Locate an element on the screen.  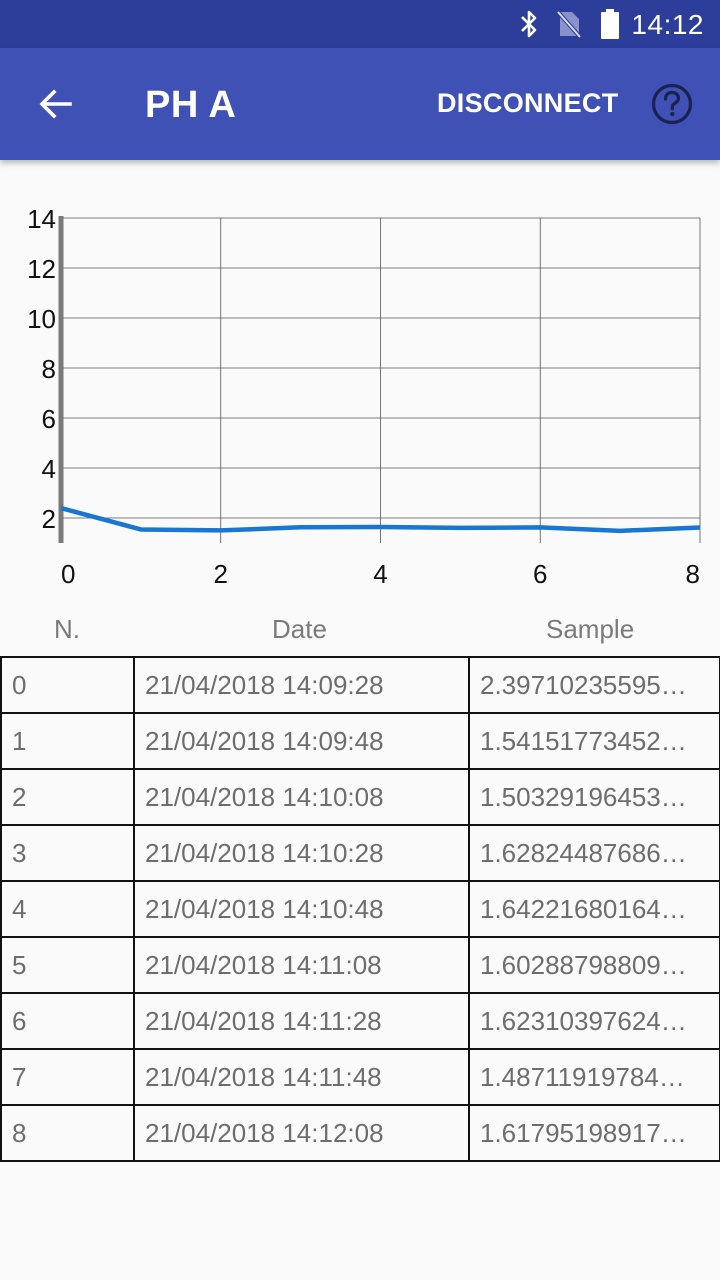
y-tick-label: 12 is located at coordinates (41, 269).